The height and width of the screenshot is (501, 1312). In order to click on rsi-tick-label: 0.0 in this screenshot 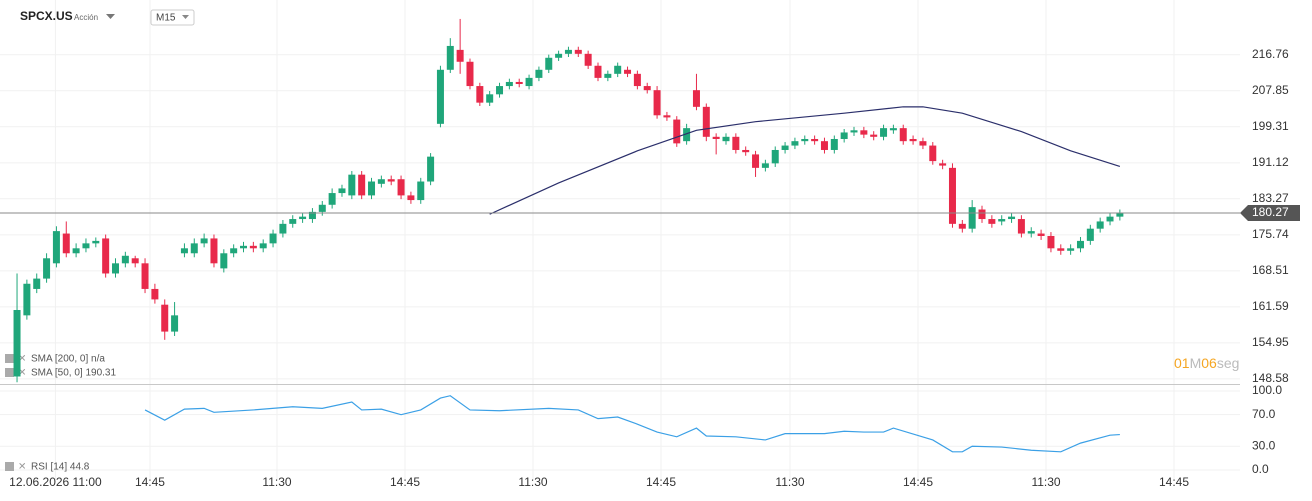, I will do `click(1260, 469)`.